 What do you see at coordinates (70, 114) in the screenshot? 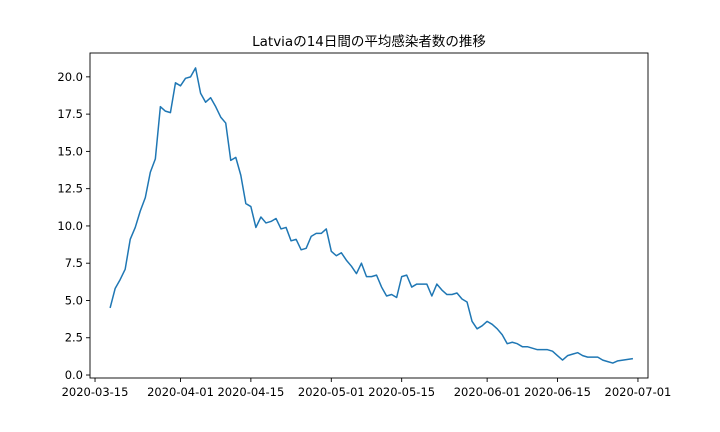
I see `y-tick-label: 17.5` at bounding box center [70, 114].